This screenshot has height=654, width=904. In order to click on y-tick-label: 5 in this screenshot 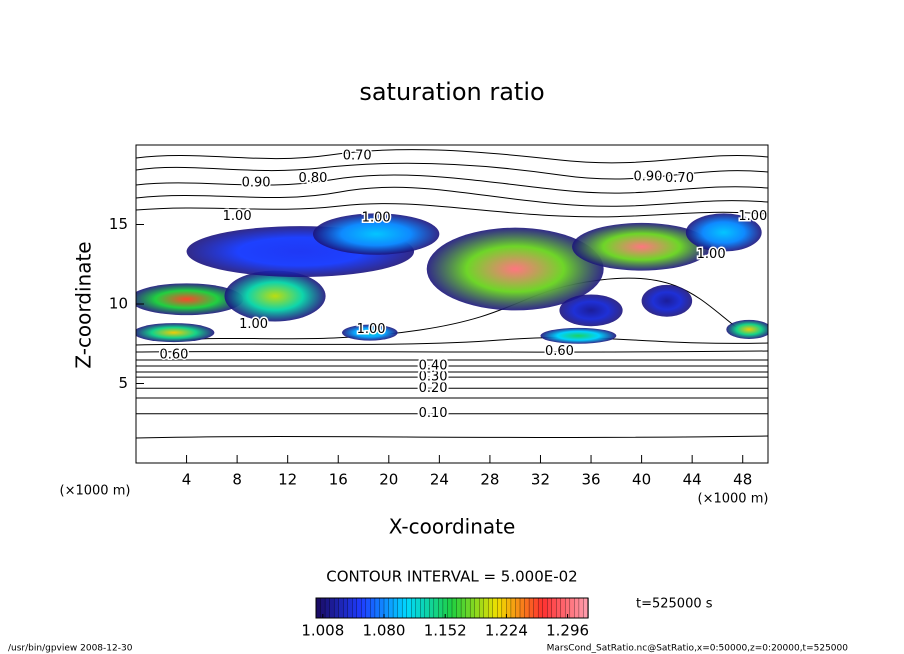, I will do `click(123, 383)`.